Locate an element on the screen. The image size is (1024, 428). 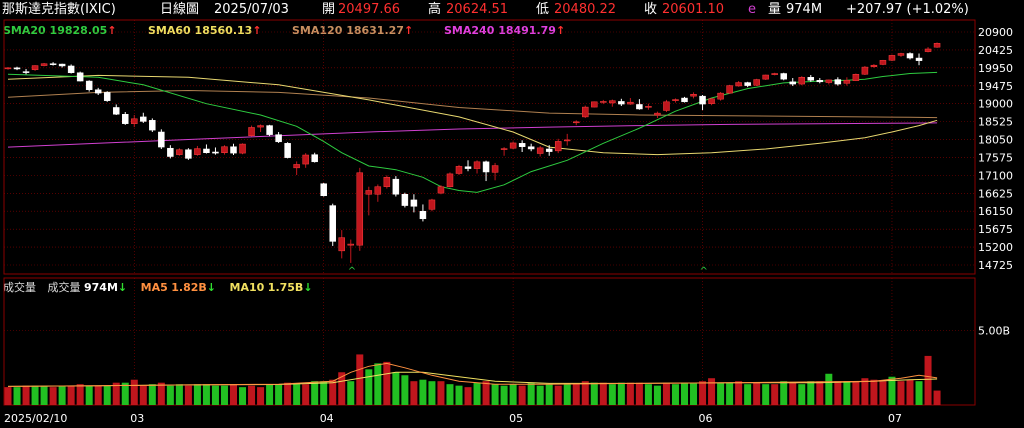
chart-marker: ^ is located at coordinates (352, 271).